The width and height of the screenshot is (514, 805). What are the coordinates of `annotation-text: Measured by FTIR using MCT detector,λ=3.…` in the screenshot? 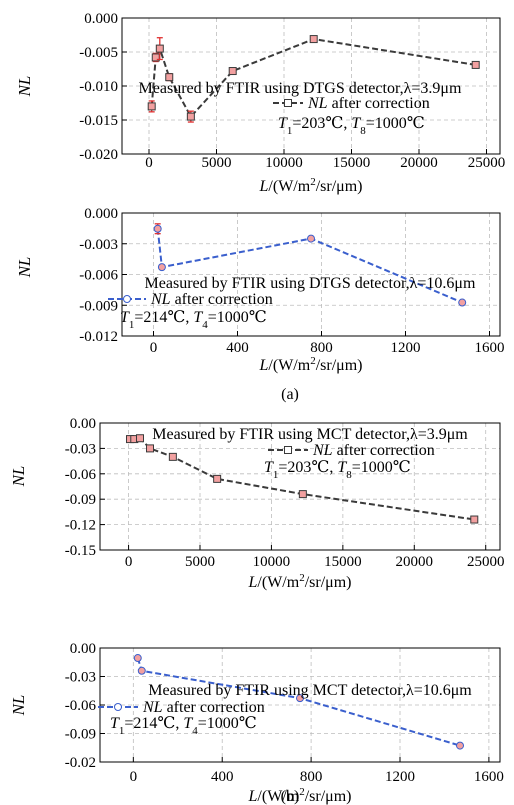 It's located at (310, 434).